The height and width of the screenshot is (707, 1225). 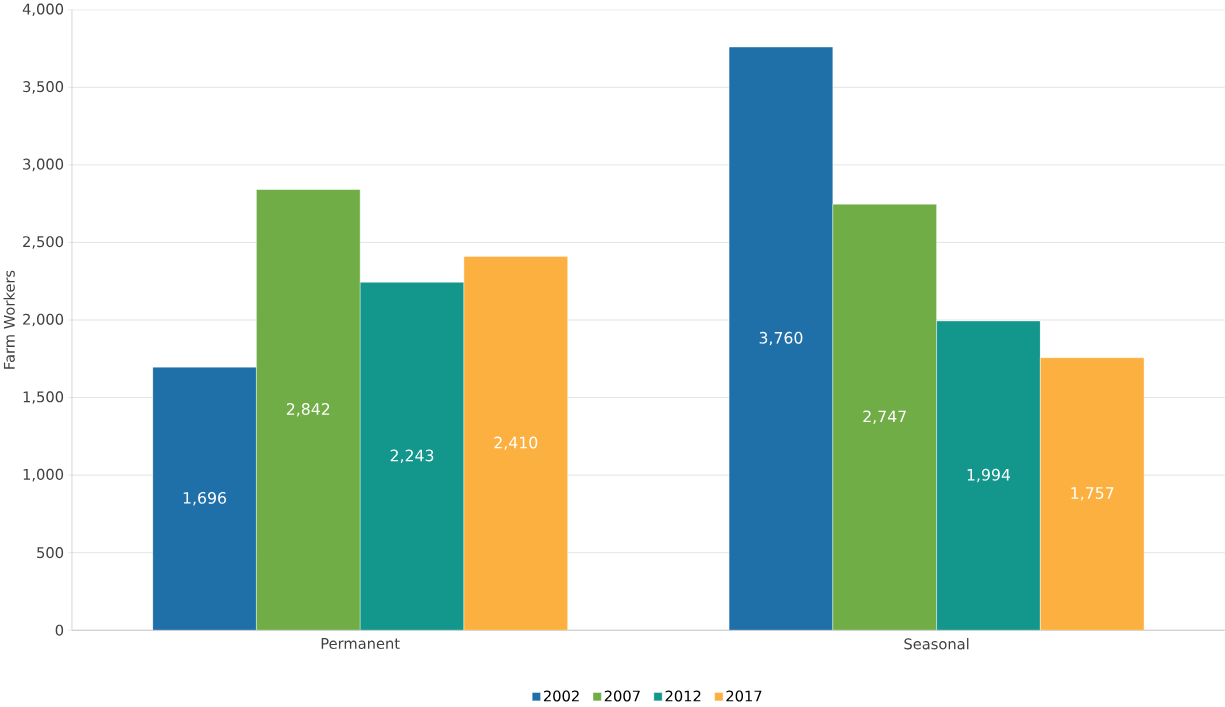 What do you see at coordinates (936, 644) in the screenshot?
I see `x-tick-label: Seasonal` at bounding box center [936, 644].